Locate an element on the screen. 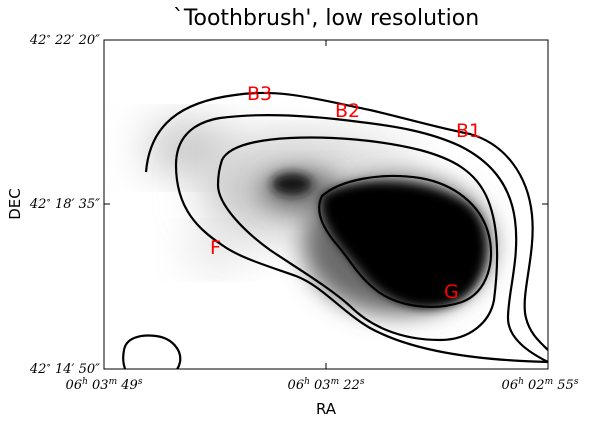  region-label-g: G is located at coordinates (451, 292).